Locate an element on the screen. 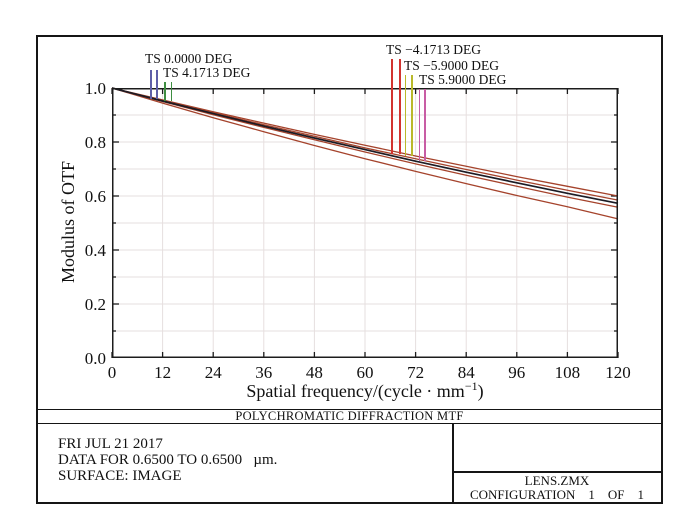  y-tick-label: 0.2 is located at coordinates (95, 304).